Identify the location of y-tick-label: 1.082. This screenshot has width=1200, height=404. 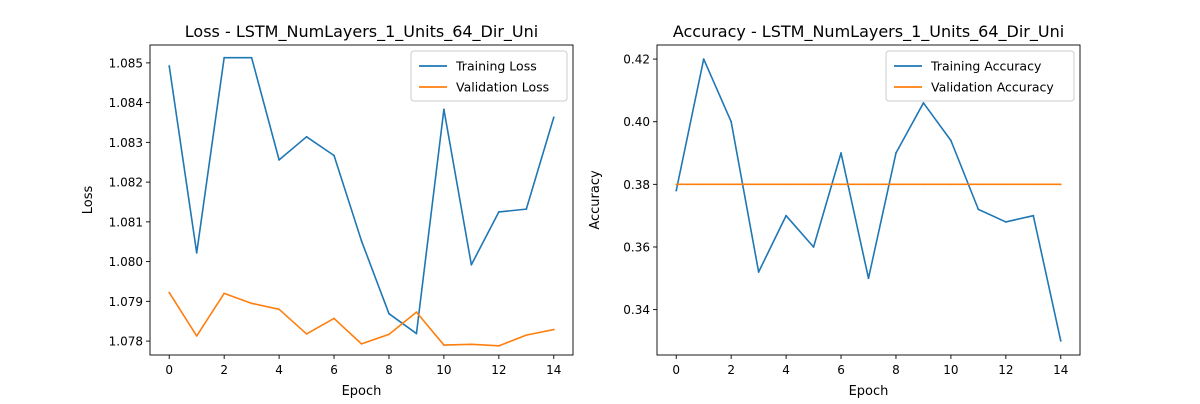
(126, 183).